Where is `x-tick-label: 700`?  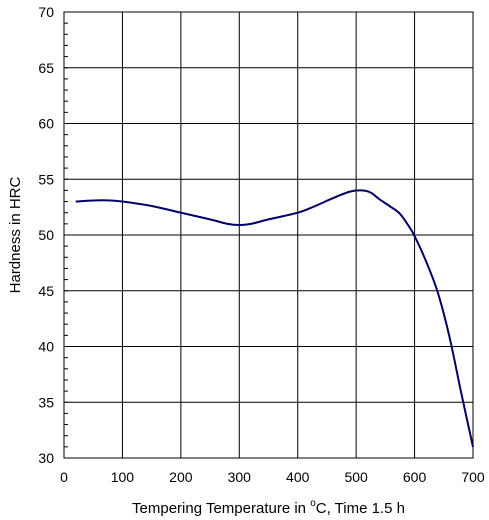
x-tick-label: 700 is located at coordinates (473, 477).